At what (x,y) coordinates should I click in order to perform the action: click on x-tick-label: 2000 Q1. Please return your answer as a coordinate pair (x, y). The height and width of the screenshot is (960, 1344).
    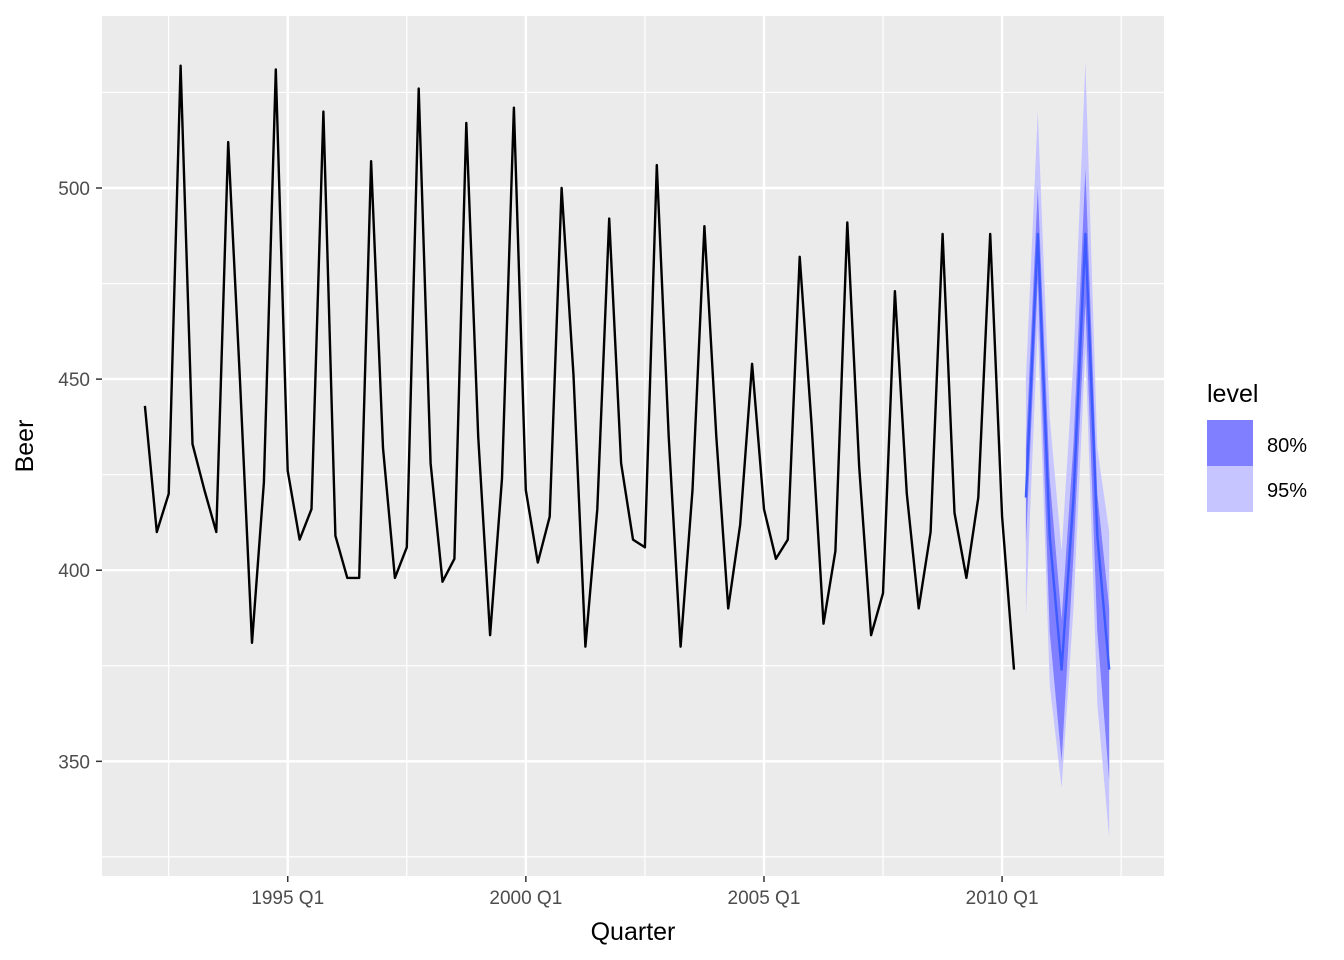
    Looking at the image, I should click on (525, 898).